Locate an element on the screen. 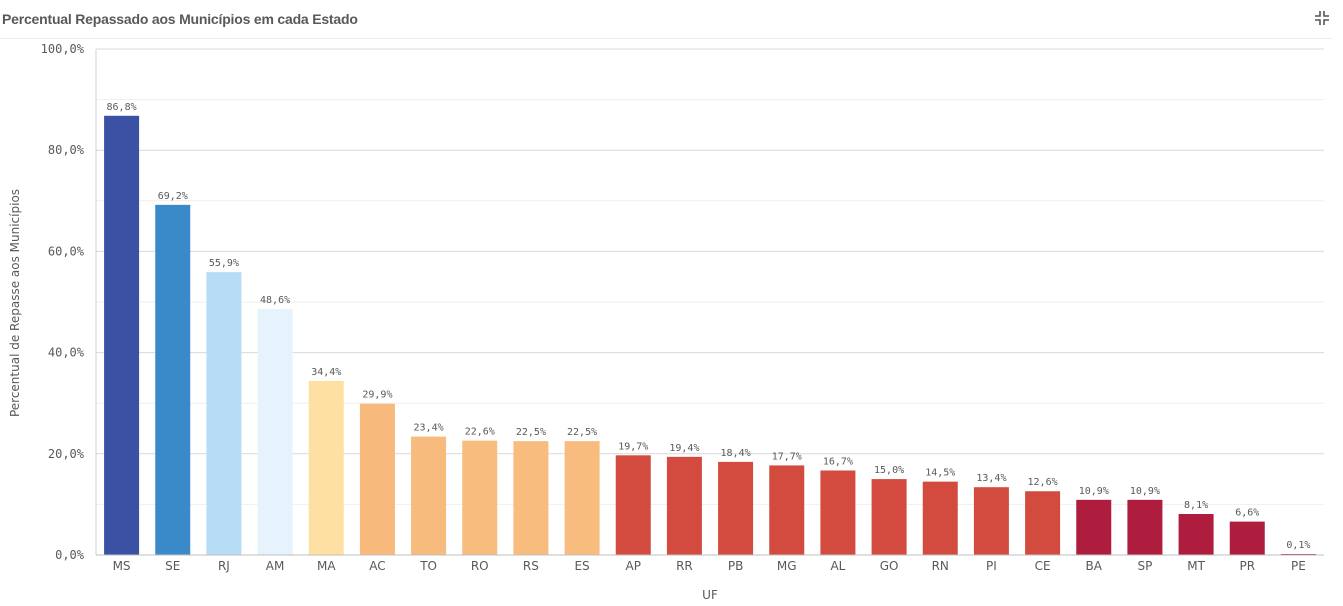 This screenshot has width=1343, height=606. x-tick-label: TO is located at coordinates (428, 566).